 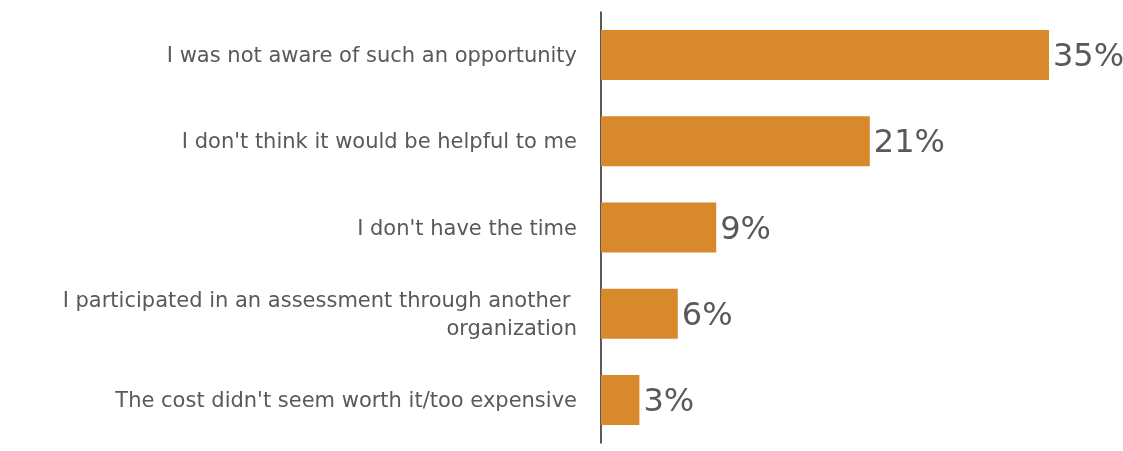 What do you see at coordinates (707, 313) in the screenshot?
I see `data-label: 6%` at bounding box center [707, 313].